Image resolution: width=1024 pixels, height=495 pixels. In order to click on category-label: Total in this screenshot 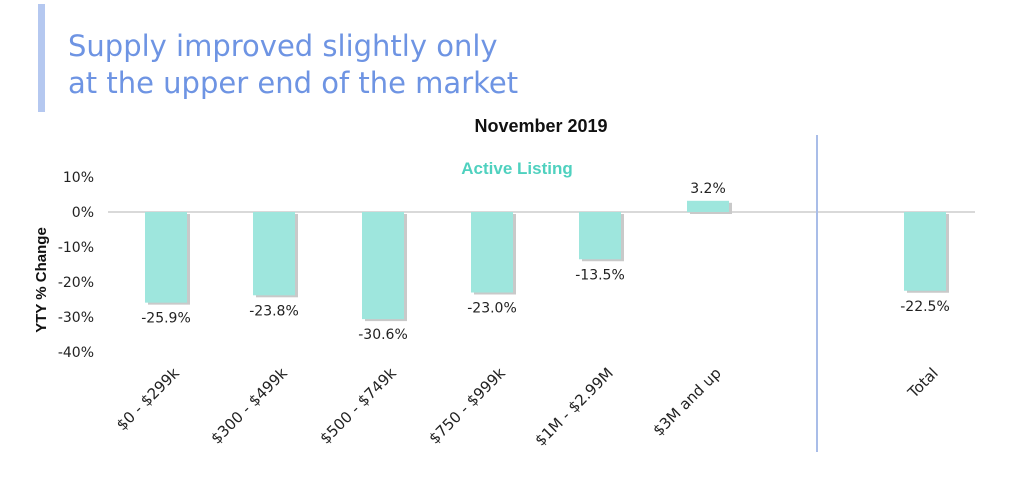, I will do `click(923, 383)`.